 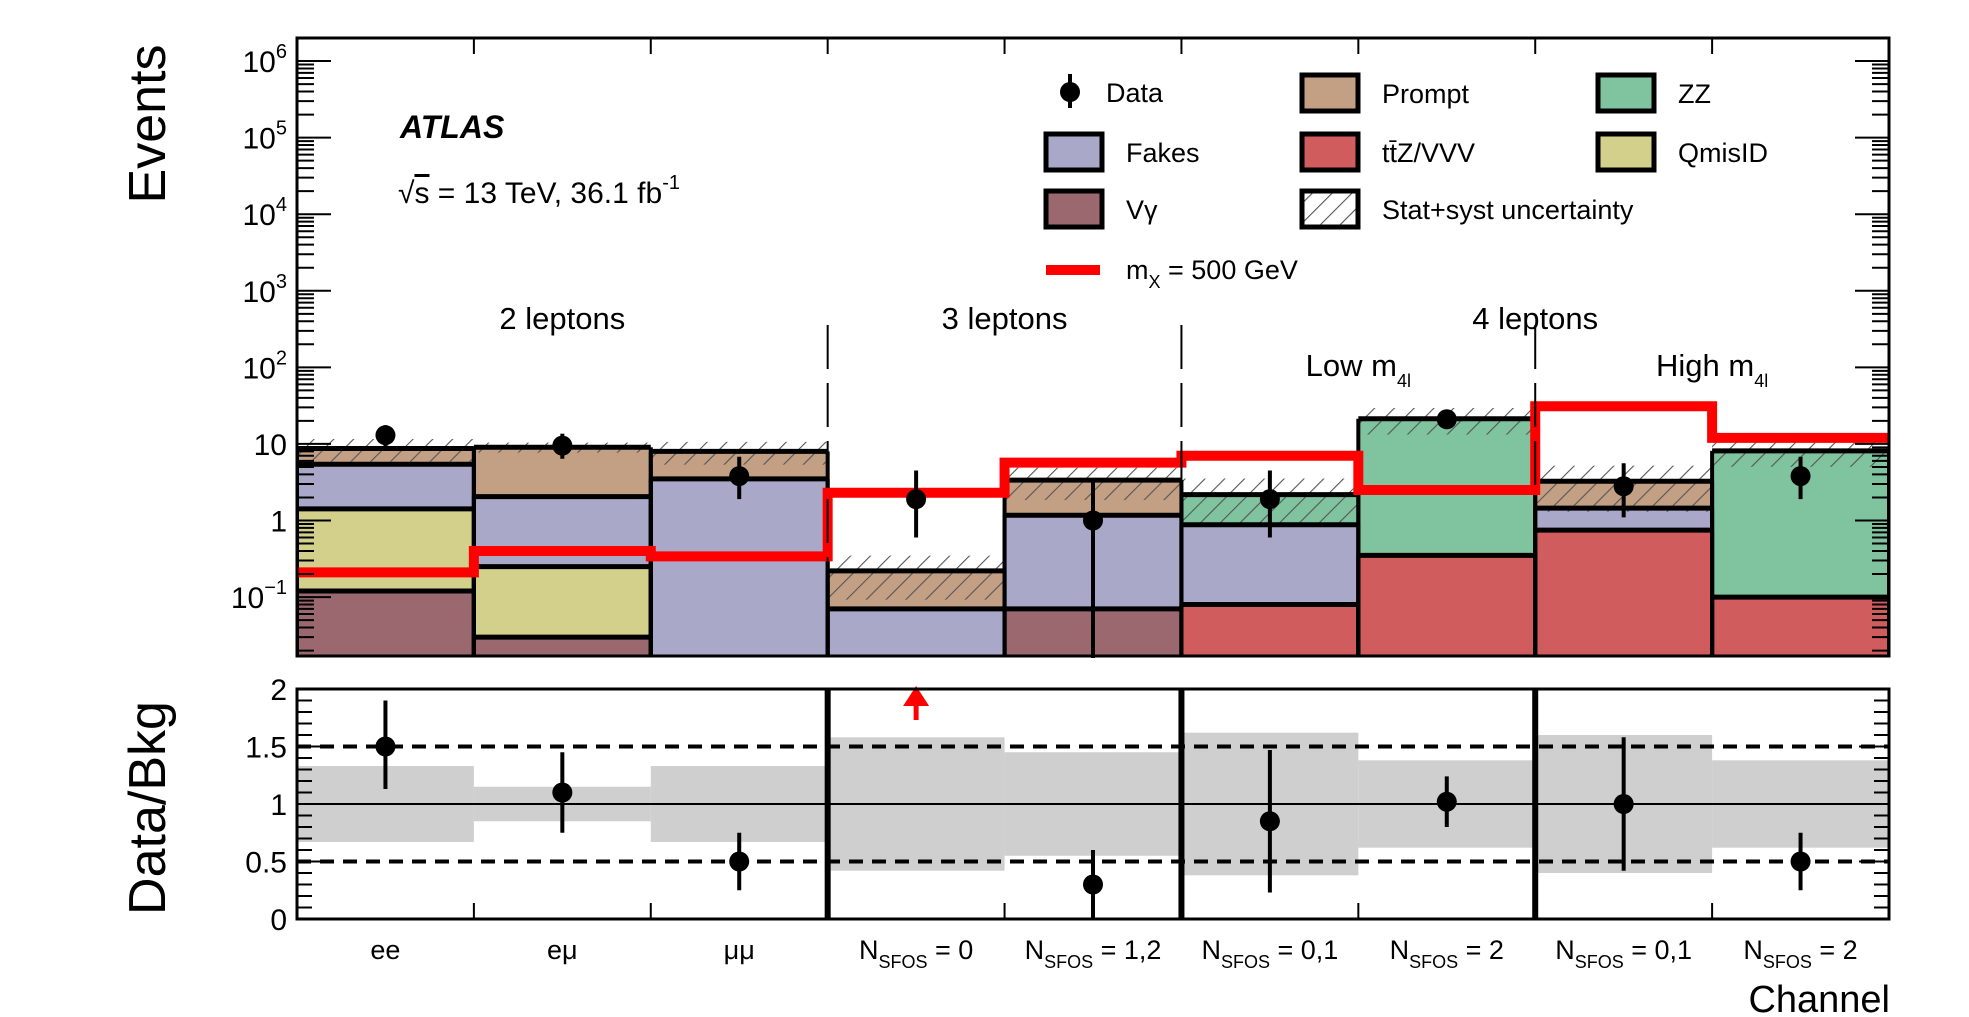 I want to click on energy-lumi-label: √s = 13 TeV, 36.1 fb-1, so click(x=539, y=191).